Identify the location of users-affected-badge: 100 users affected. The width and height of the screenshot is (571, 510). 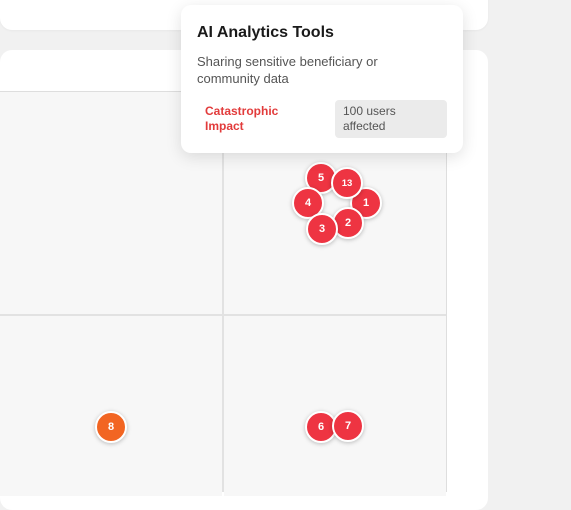
(391, 119).